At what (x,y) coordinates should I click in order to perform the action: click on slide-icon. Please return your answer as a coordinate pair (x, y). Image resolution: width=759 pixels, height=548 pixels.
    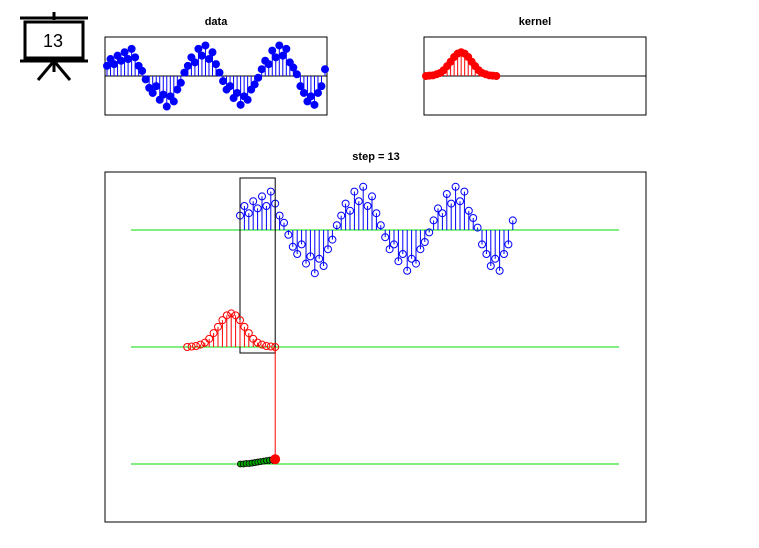
    Looking at the image, I should click on (54, 46).